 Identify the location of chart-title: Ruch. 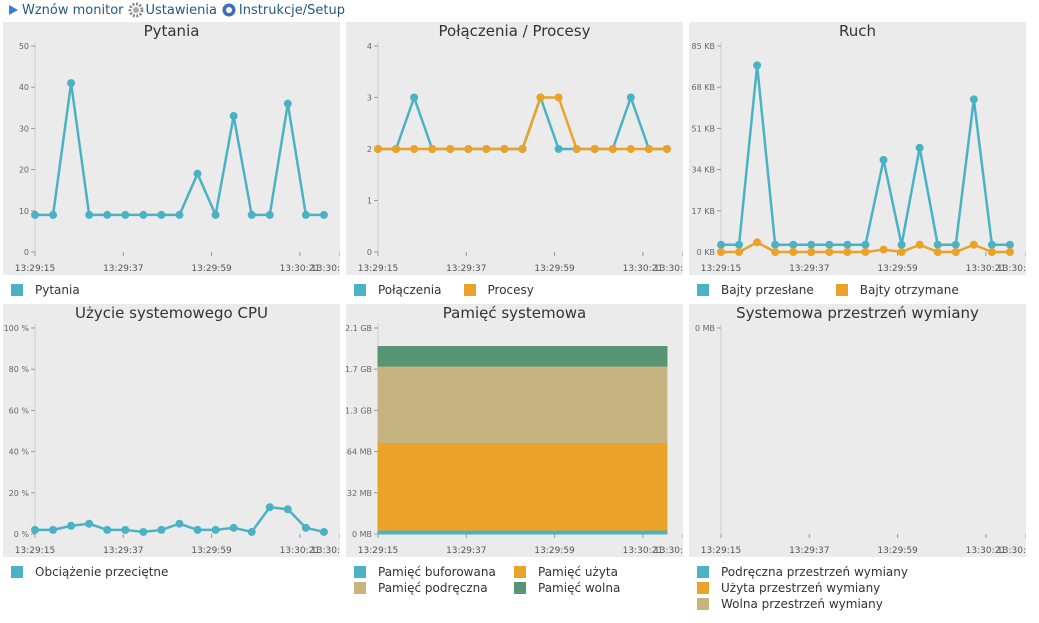
(857, 31).